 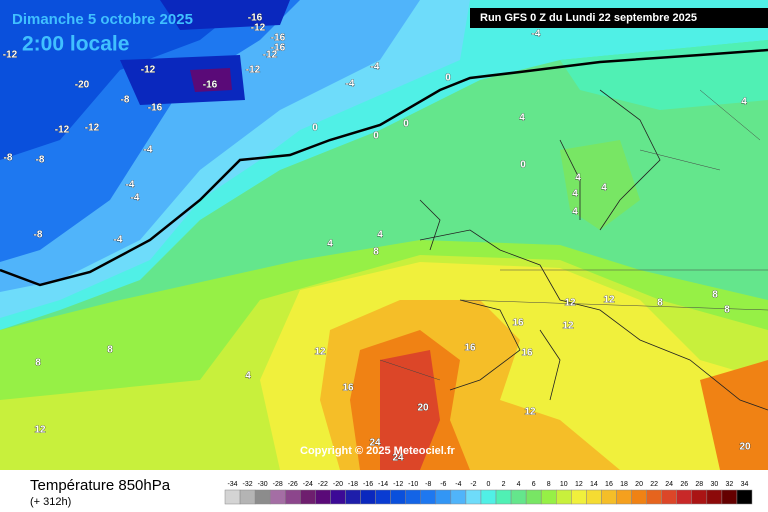 What do you see at coordinates (654, 484) in the screenshot?
I see `scale-label: 22` at bounding box center [654, 484].